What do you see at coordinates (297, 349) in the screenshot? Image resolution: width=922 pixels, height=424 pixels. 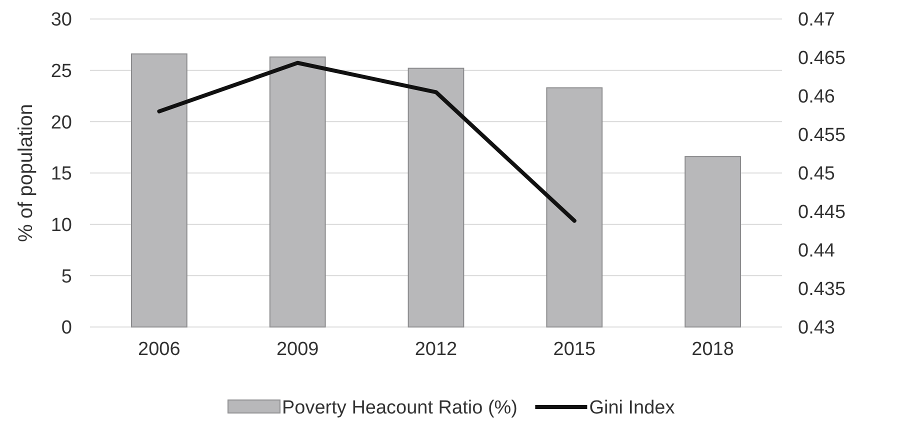 I see `x-tick-label: 2009` at bounding box center [297, 349].